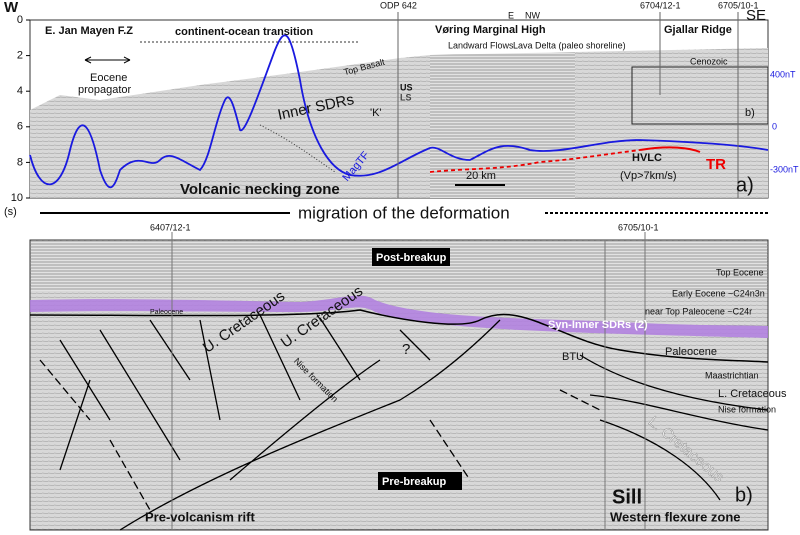 The height and width of the screenshot is (535, 800). What do you see at coordinates (627, 497) in the screenshot?
I see `label: Sill` at bounding box center [627, 497].